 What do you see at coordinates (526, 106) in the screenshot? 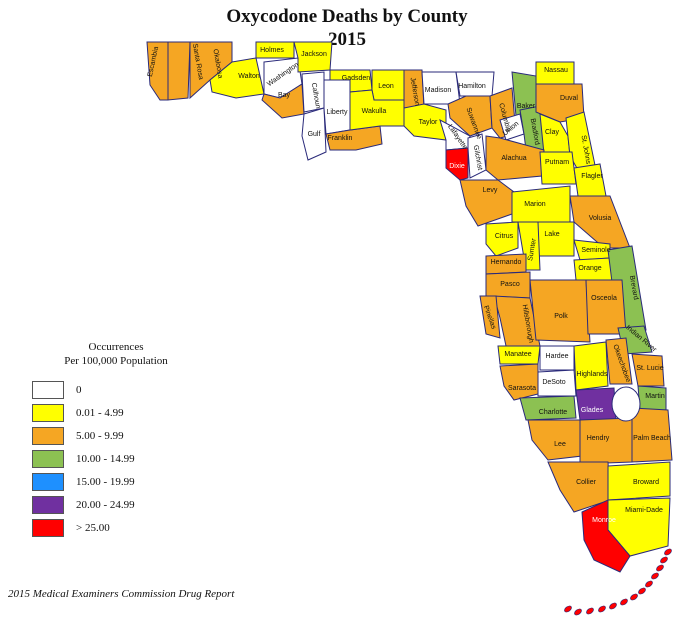
I see `county-label-baker: Baker` at bounding box center [526, 106].